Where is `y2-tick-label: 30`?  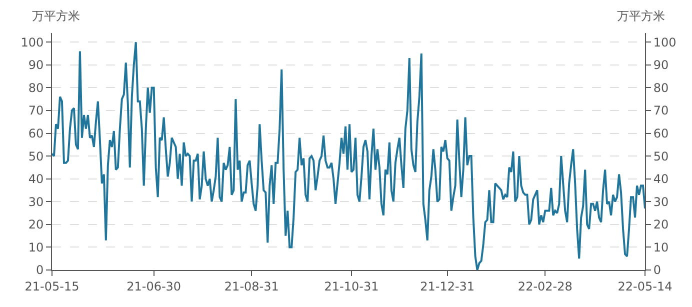 y2-tick-label: 30 is located at coordinates (661, 201).